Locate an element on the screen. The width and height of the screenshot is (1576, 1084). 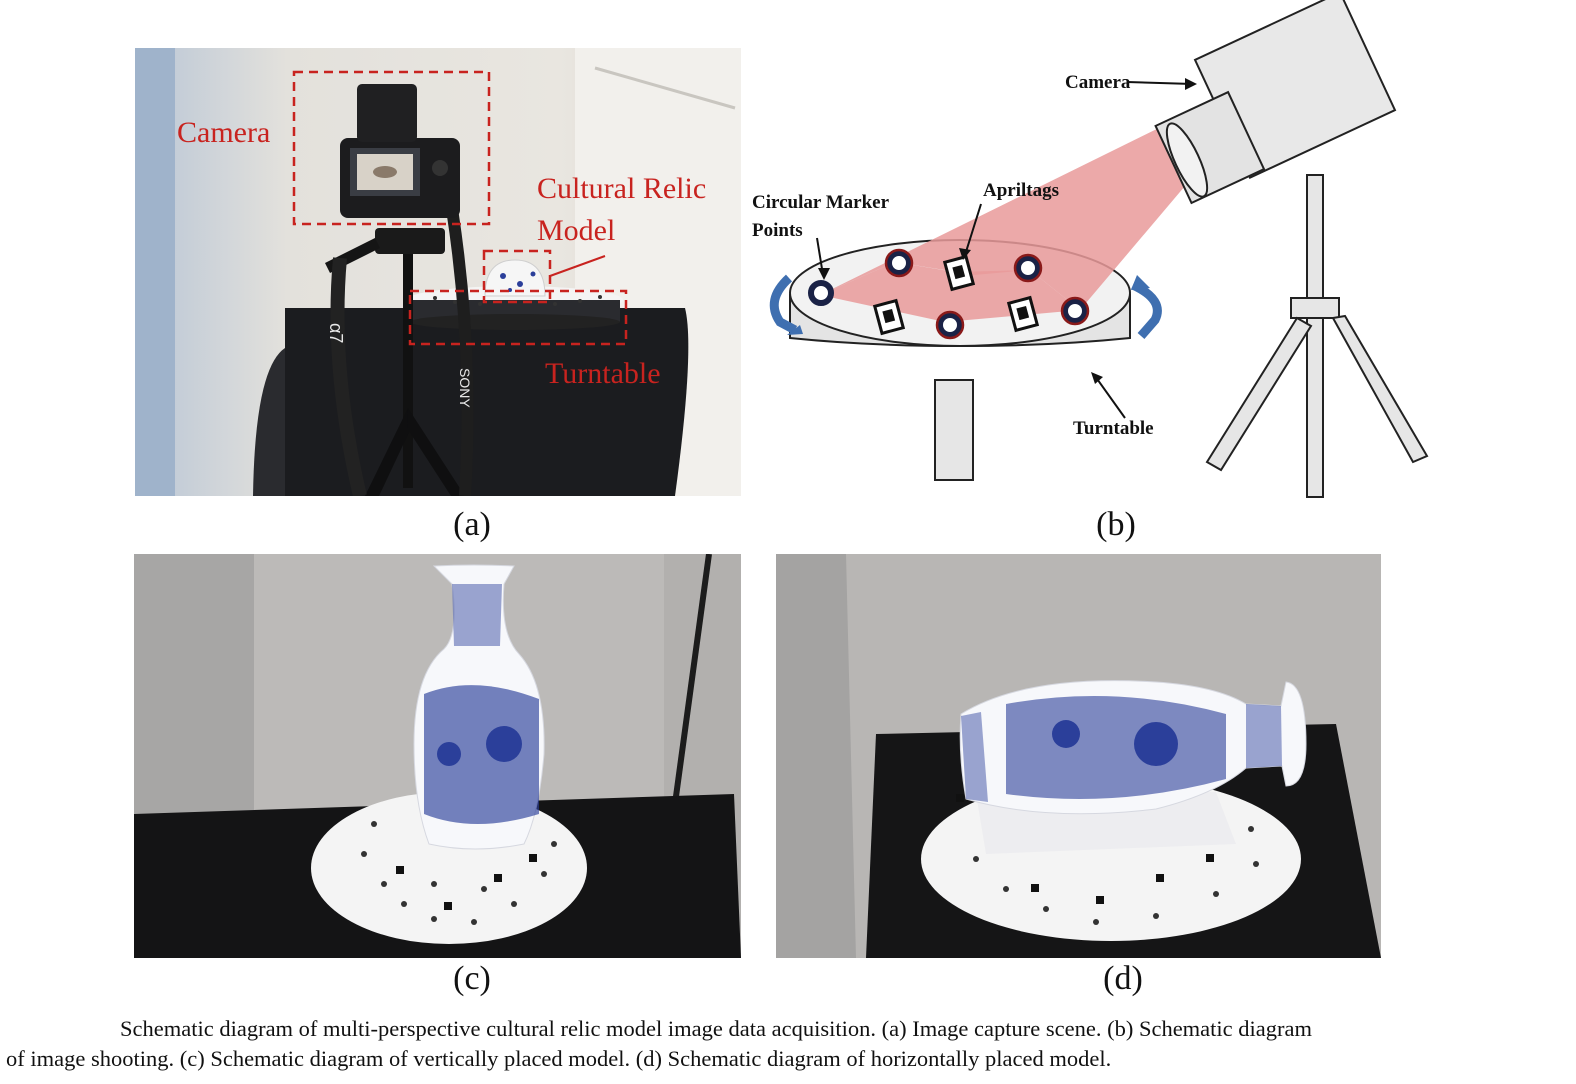
rotation-arrow-left is located at coordinates (783, 304).